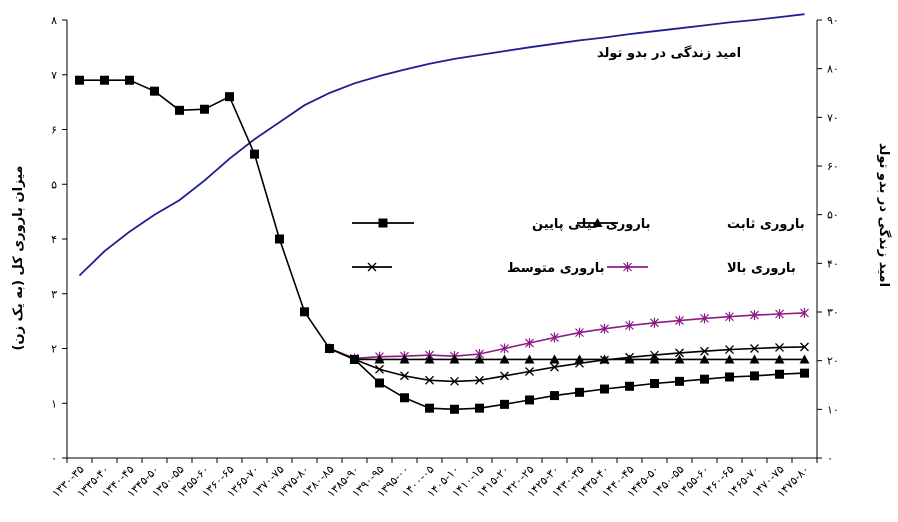 This screenshot has height=522, width=898. What do you see at coordinates (54, 75) in the screenshot?
I see `left-y-tick-label: ۷` at bounding box center [54, 75].